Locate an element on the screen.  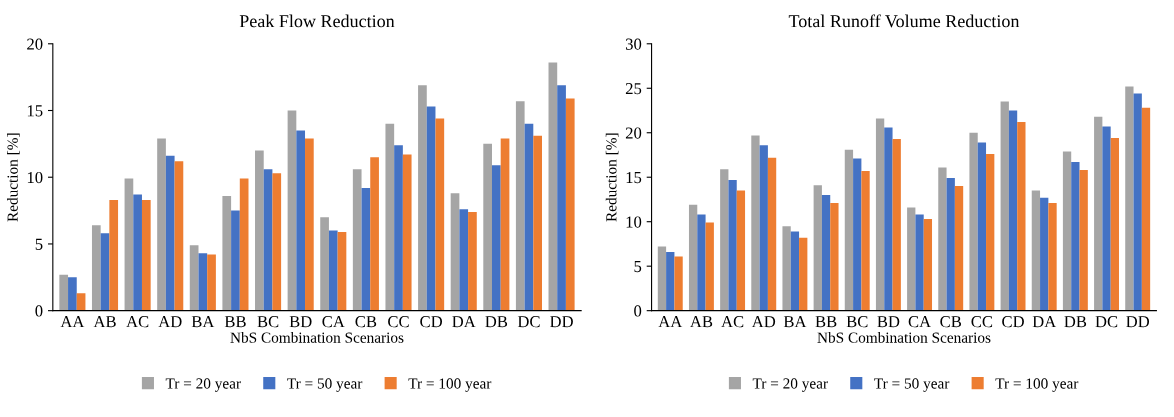
legend-label: Tr = 20 year is located at coordinates (203, 385).